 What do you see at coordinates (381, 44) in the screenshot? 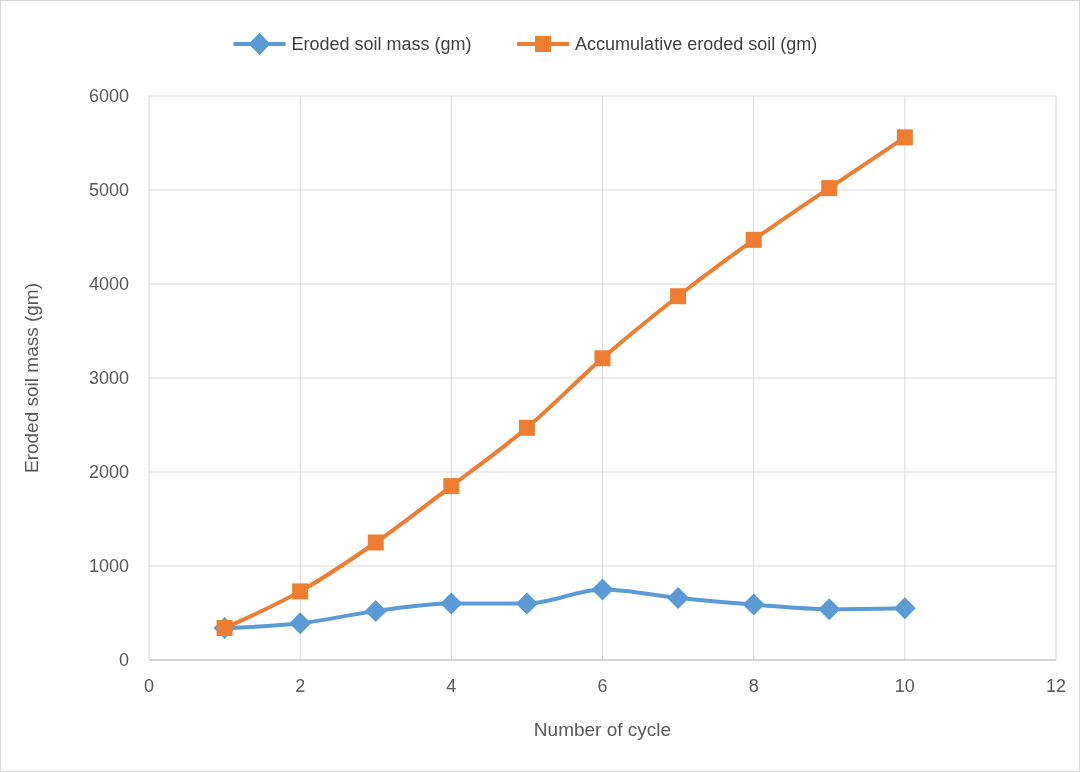
I see `legend-label: Eroded soil mass (gm)` at bounding box center [381, 44].